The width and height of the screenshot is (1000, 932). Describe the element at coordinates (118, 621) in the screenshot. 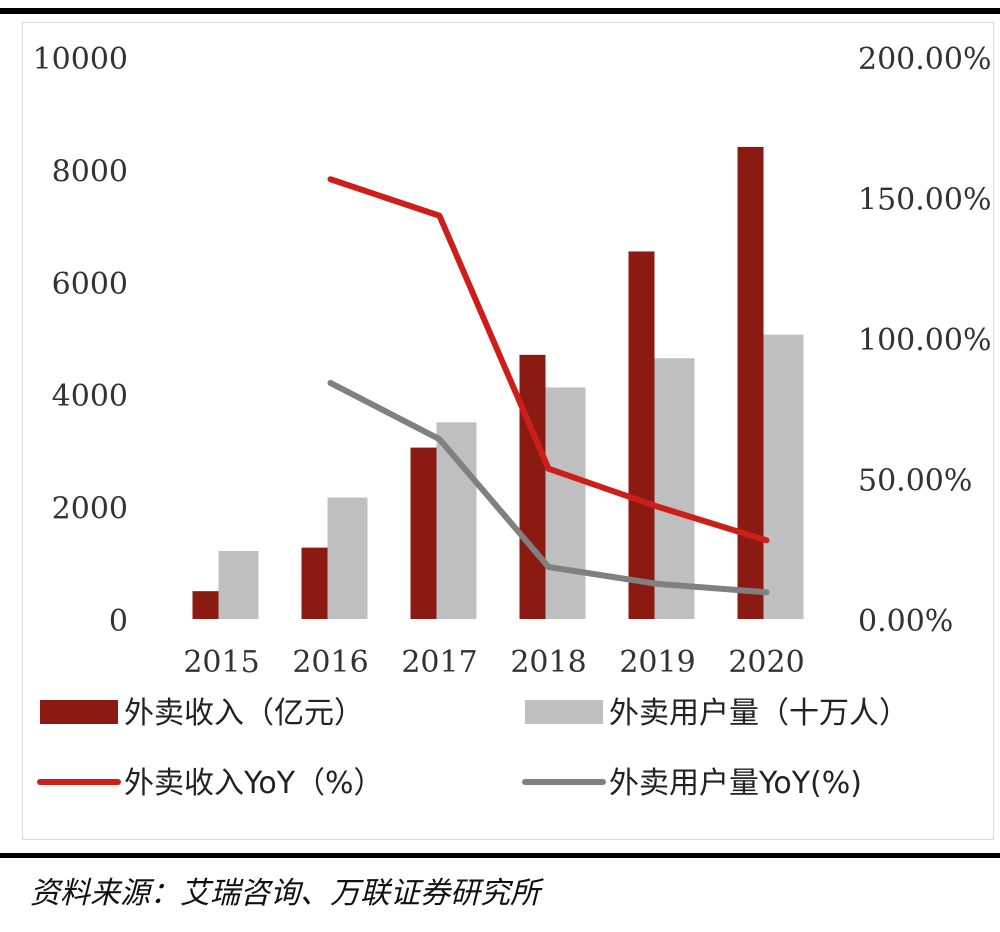

I see `y-left-tick-label: 0` at that location.